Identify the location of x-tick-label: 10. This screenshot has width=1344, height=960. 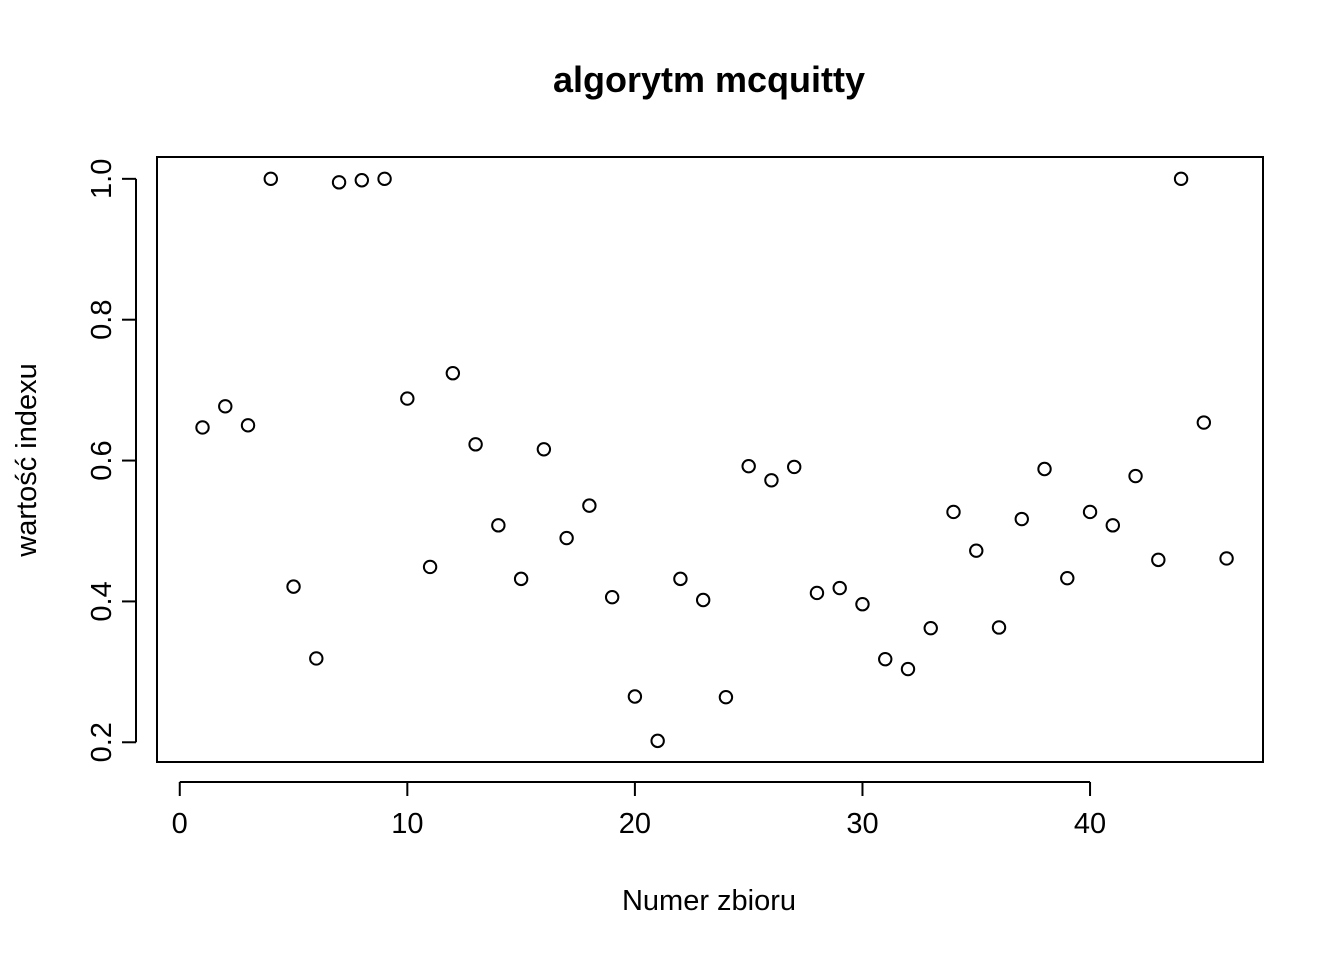
(407, 824).